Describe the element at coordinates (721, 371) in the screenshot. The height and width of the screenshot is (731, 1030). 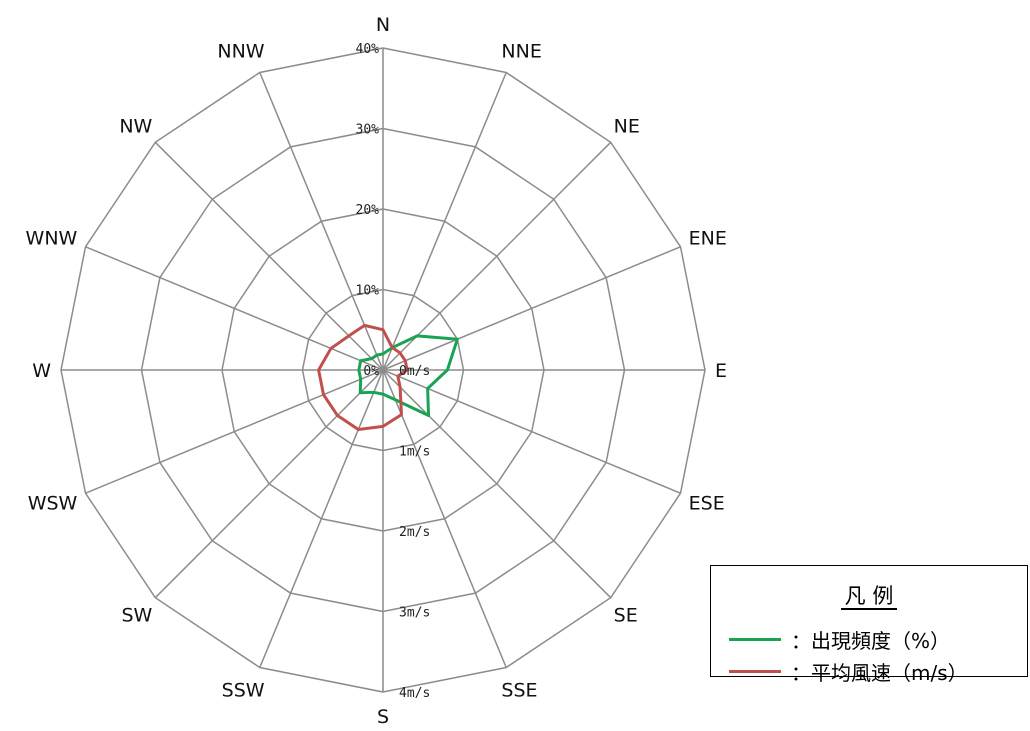
I see `direction-label-e: E` at that location.